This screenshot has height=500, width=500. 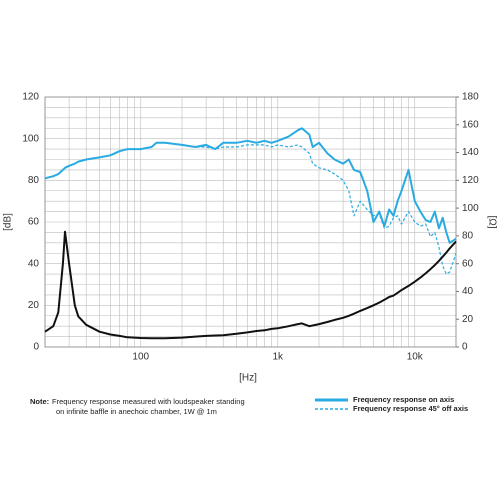 What do you see at coordinates (34, 305) in the screenshot?
I see `y-tick-label: 20` at bounding box center [34, 305].